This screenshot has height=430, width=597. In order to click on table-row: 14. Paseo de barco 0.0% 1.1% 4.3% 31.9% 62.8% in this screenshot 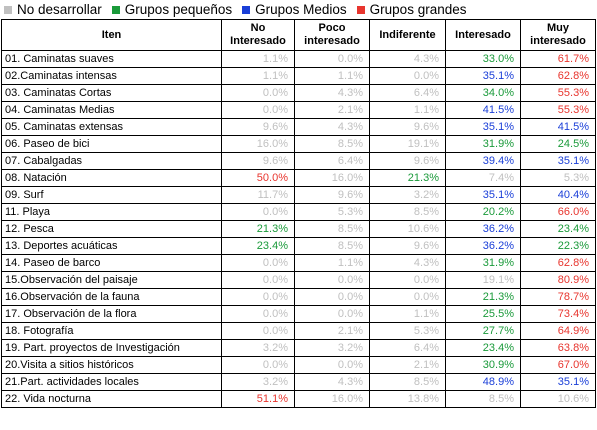, I will do `click(298, 263)`.